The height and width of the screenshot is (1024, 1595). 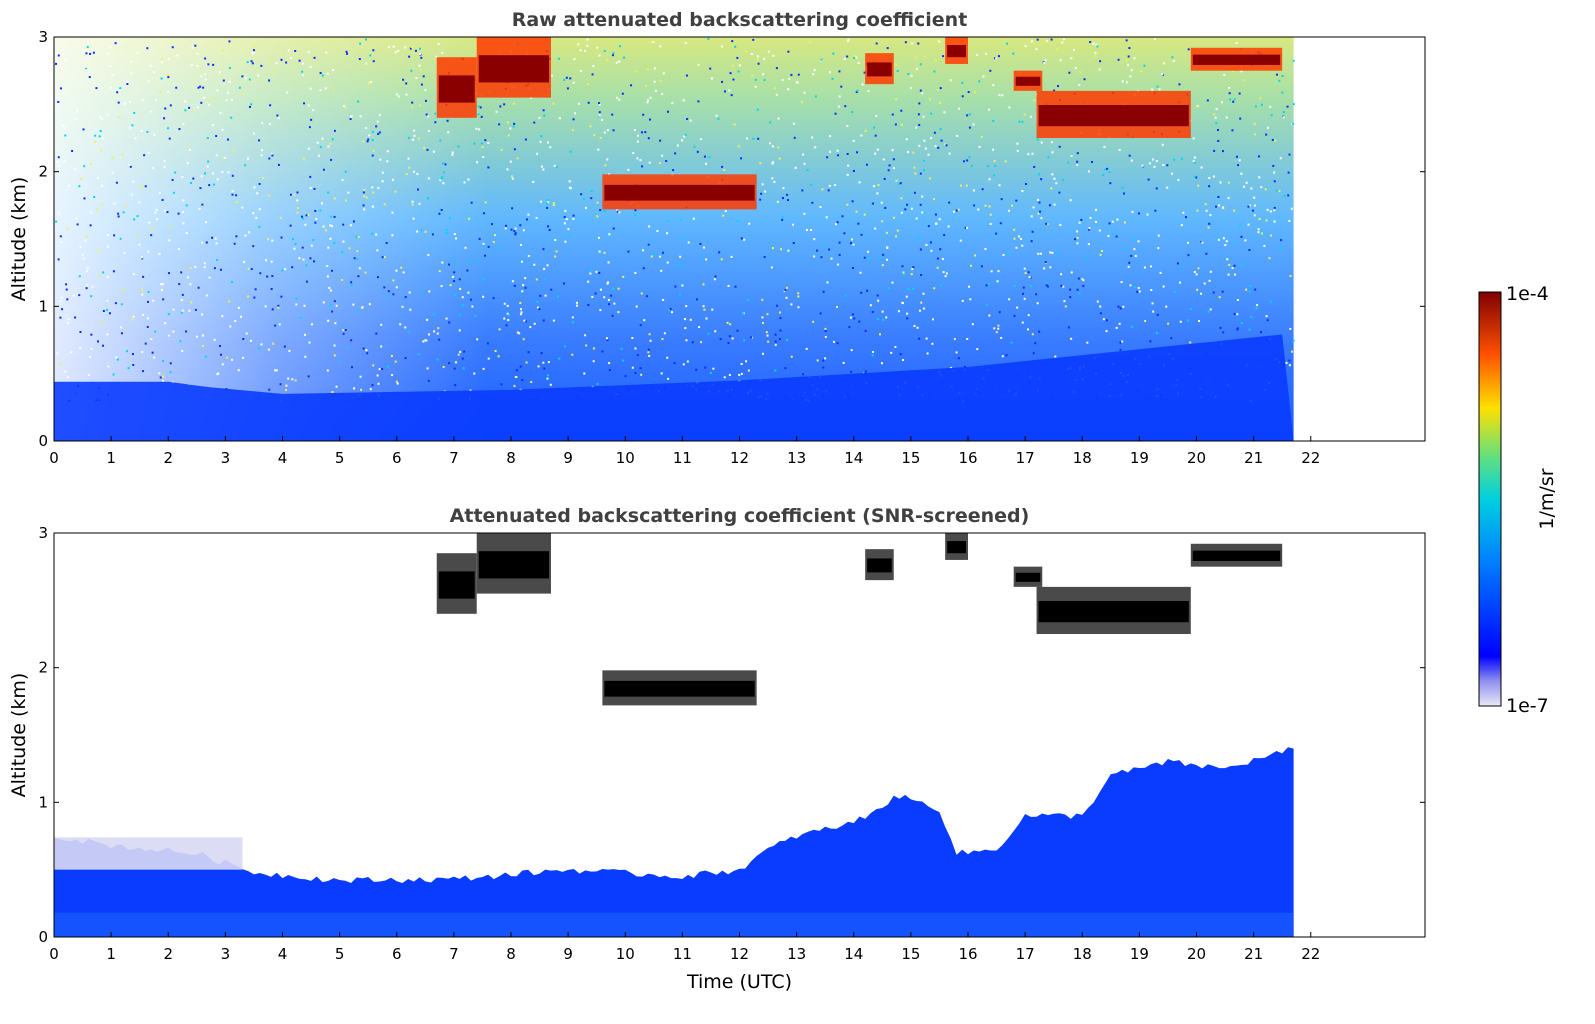 What do you see at coordinates (283, 458) in the screenshot?
I see `x-tick-label: 4` at bounding box center [283, 458].